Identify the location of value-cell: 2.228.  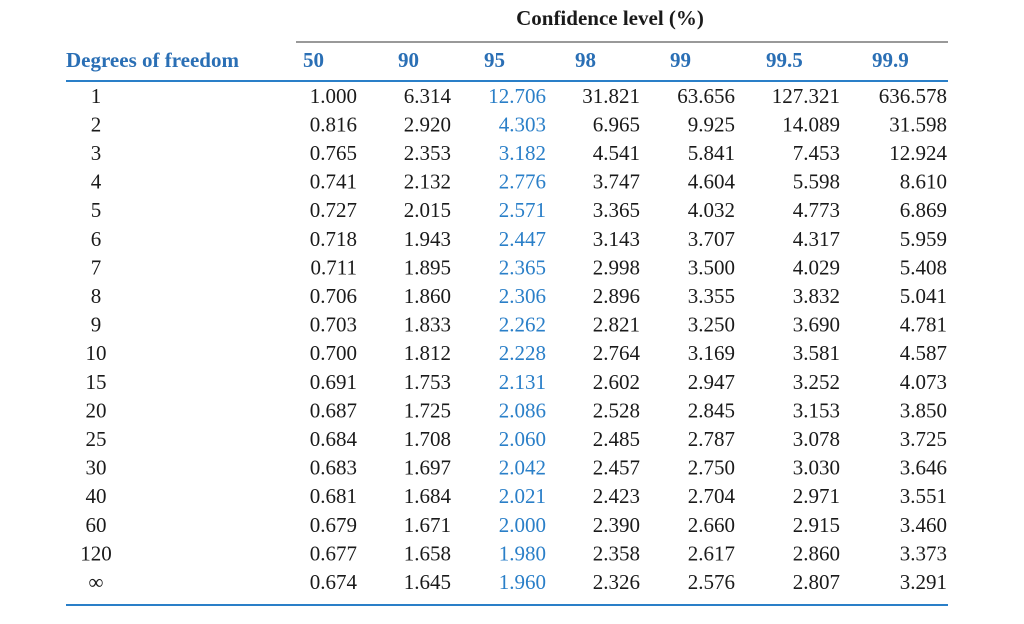
(522, 353).